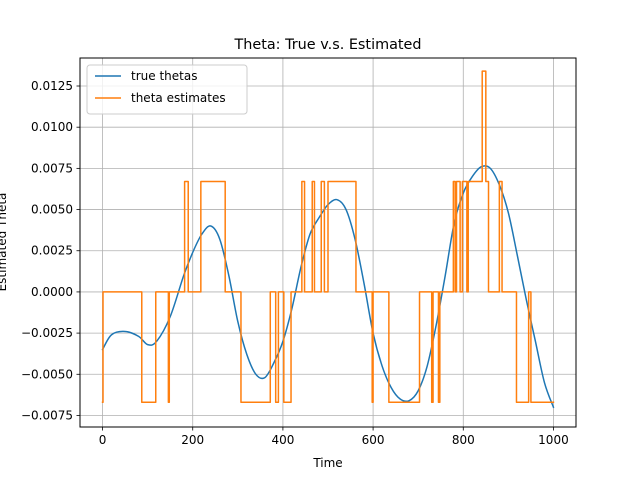  I want to click on x-tick-label: 600, so click(373, 440).